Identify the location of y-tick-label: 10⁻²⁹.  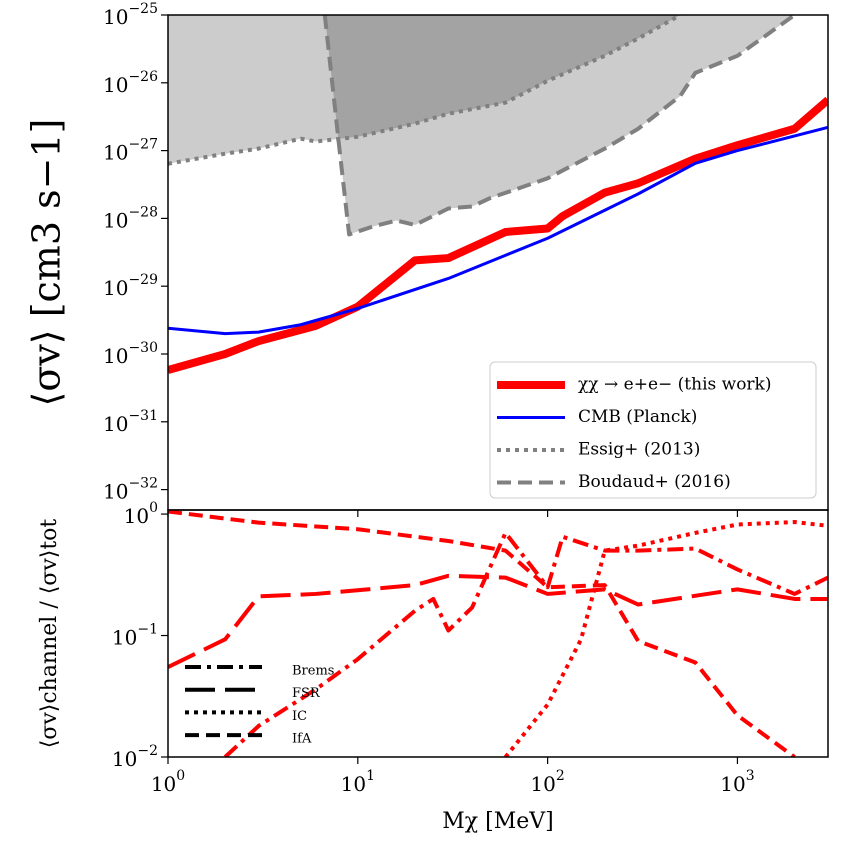
(130, 286).